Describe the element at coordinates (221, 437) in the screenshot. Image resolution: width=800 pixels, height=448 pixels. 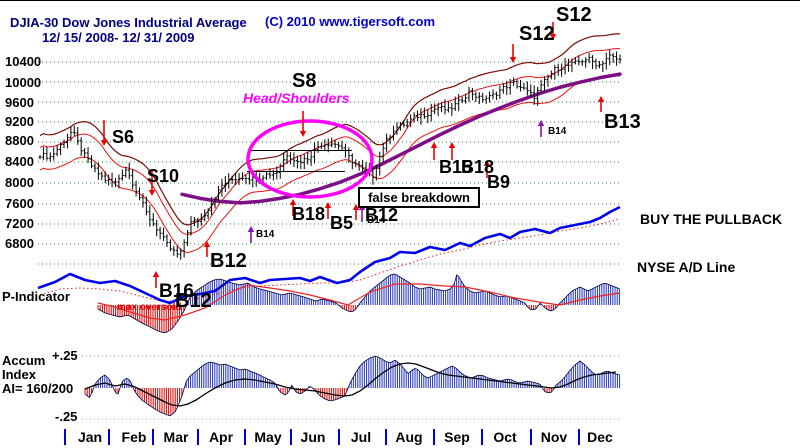
I see `x-axis-month-label: Apr` at that location.